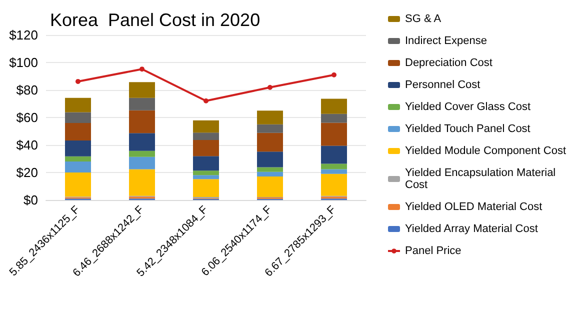 This screenshot has height=326, width=580. I want to click on y-tick-label: $20, so click(27, 172).